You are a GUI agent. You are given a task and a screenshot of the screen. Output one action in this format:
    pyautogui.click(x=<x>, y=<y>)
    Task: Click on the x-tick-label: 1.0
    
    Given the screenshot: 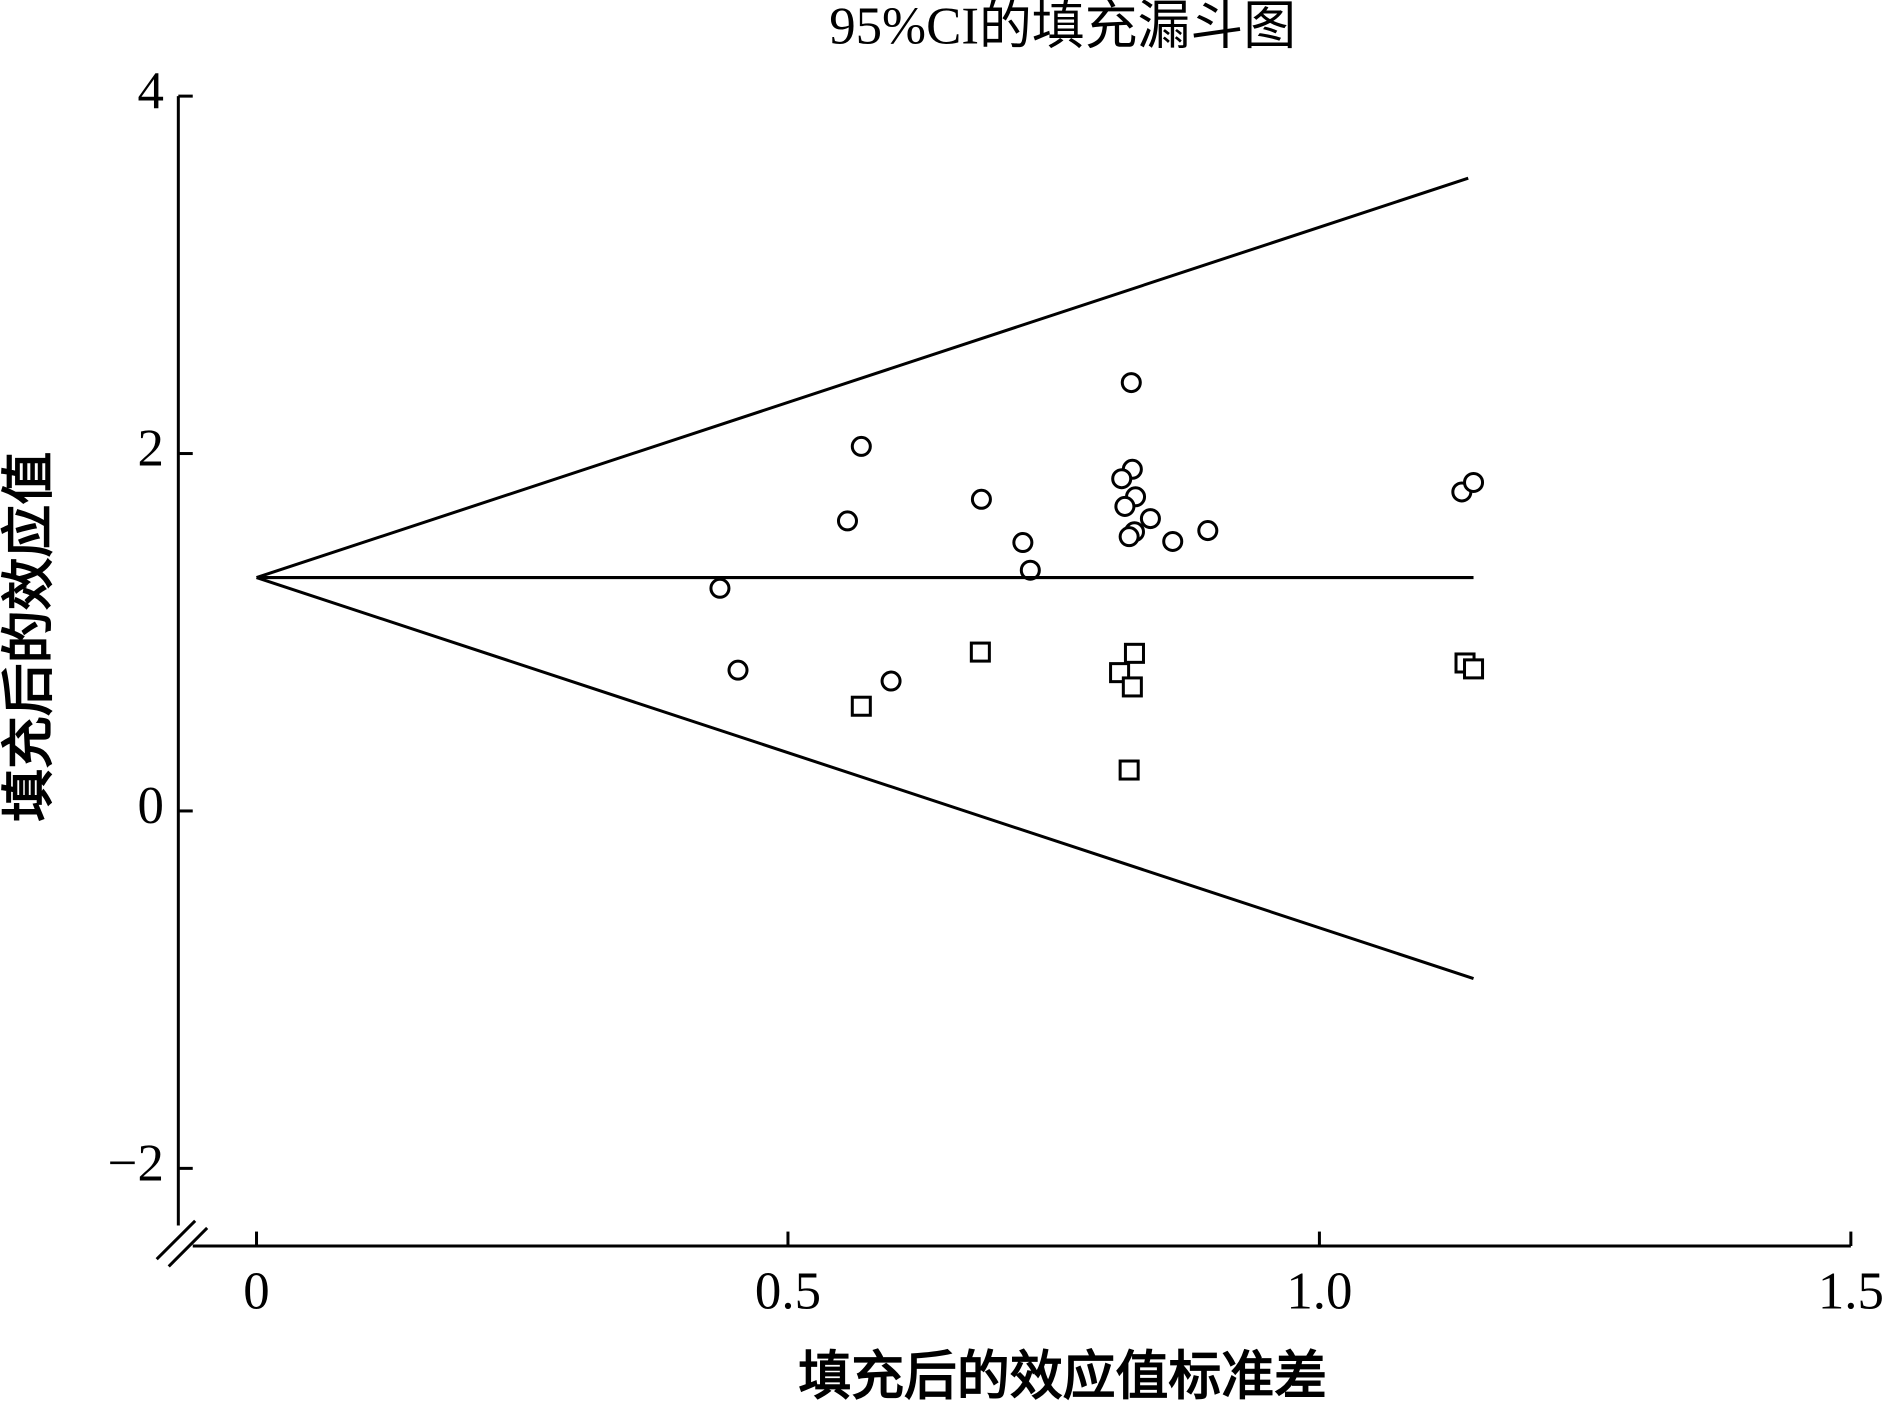 What is the action you would take?
    pyautogui.click(x=1319, y=1292)
    